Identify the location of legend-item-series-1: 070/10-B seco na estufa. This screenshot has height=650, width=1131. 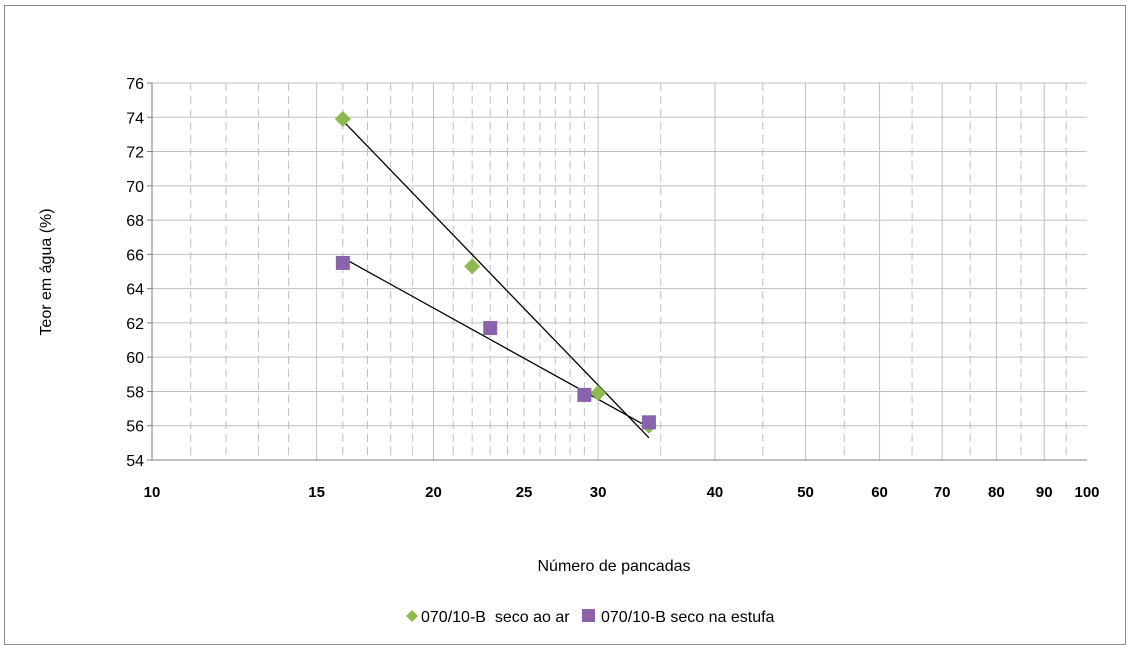
(678, 617).